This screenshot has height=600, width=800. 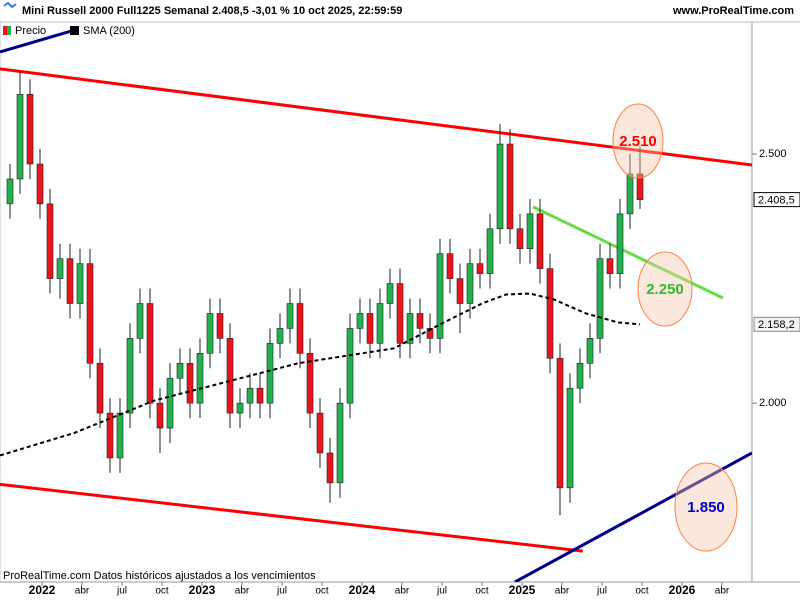 I want to click on annotation-label: 2.510, so click(x=638, y=141).